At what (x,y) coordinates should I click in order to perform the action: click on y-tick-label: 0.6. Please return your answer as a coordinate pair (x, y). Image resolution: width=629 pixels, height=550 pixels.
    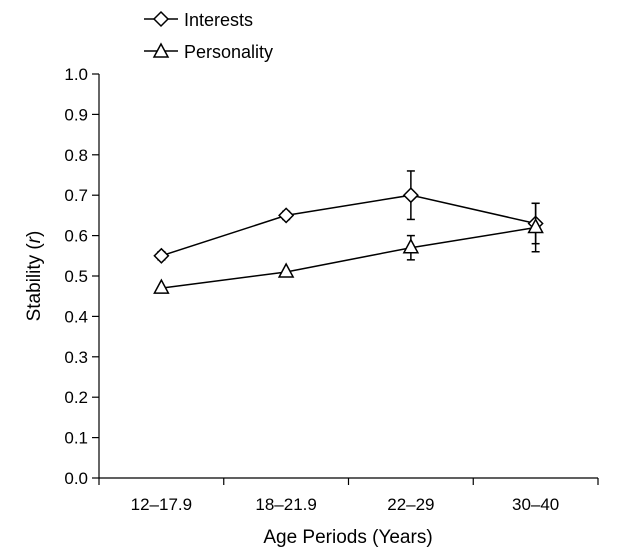
    Looking at the image, I should click on (76, 236).